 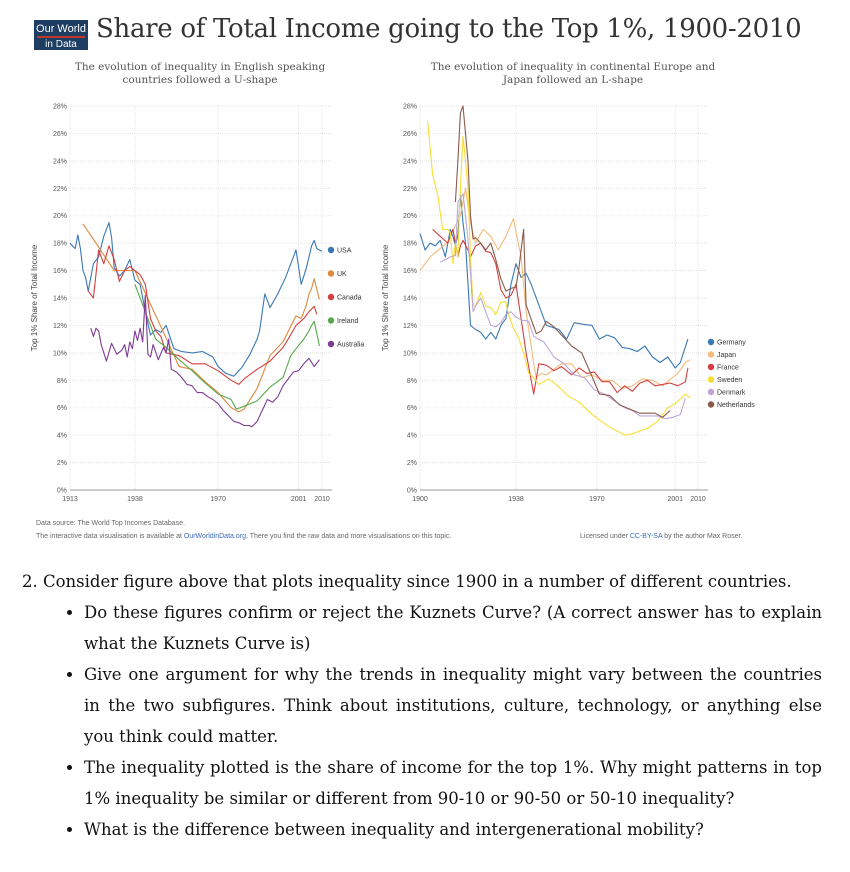 What do you see at coordinates (726, 355) in the screenshot?
I see `legend-label-japan: Japan` at bounding box center [726, 355].